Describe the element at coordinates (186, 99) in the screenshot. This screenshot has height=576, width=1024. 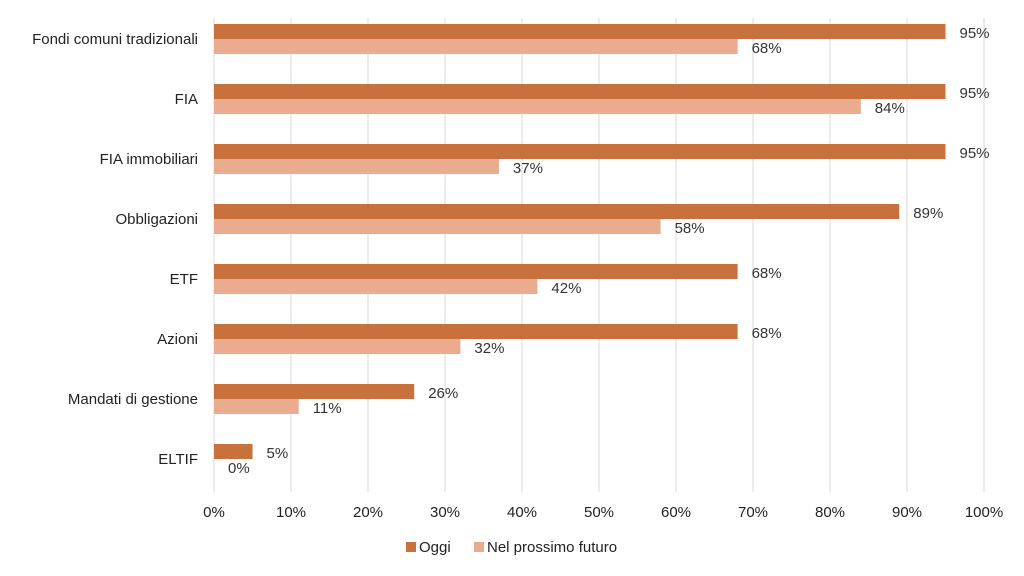
I see `category-label: FIA` at that location.